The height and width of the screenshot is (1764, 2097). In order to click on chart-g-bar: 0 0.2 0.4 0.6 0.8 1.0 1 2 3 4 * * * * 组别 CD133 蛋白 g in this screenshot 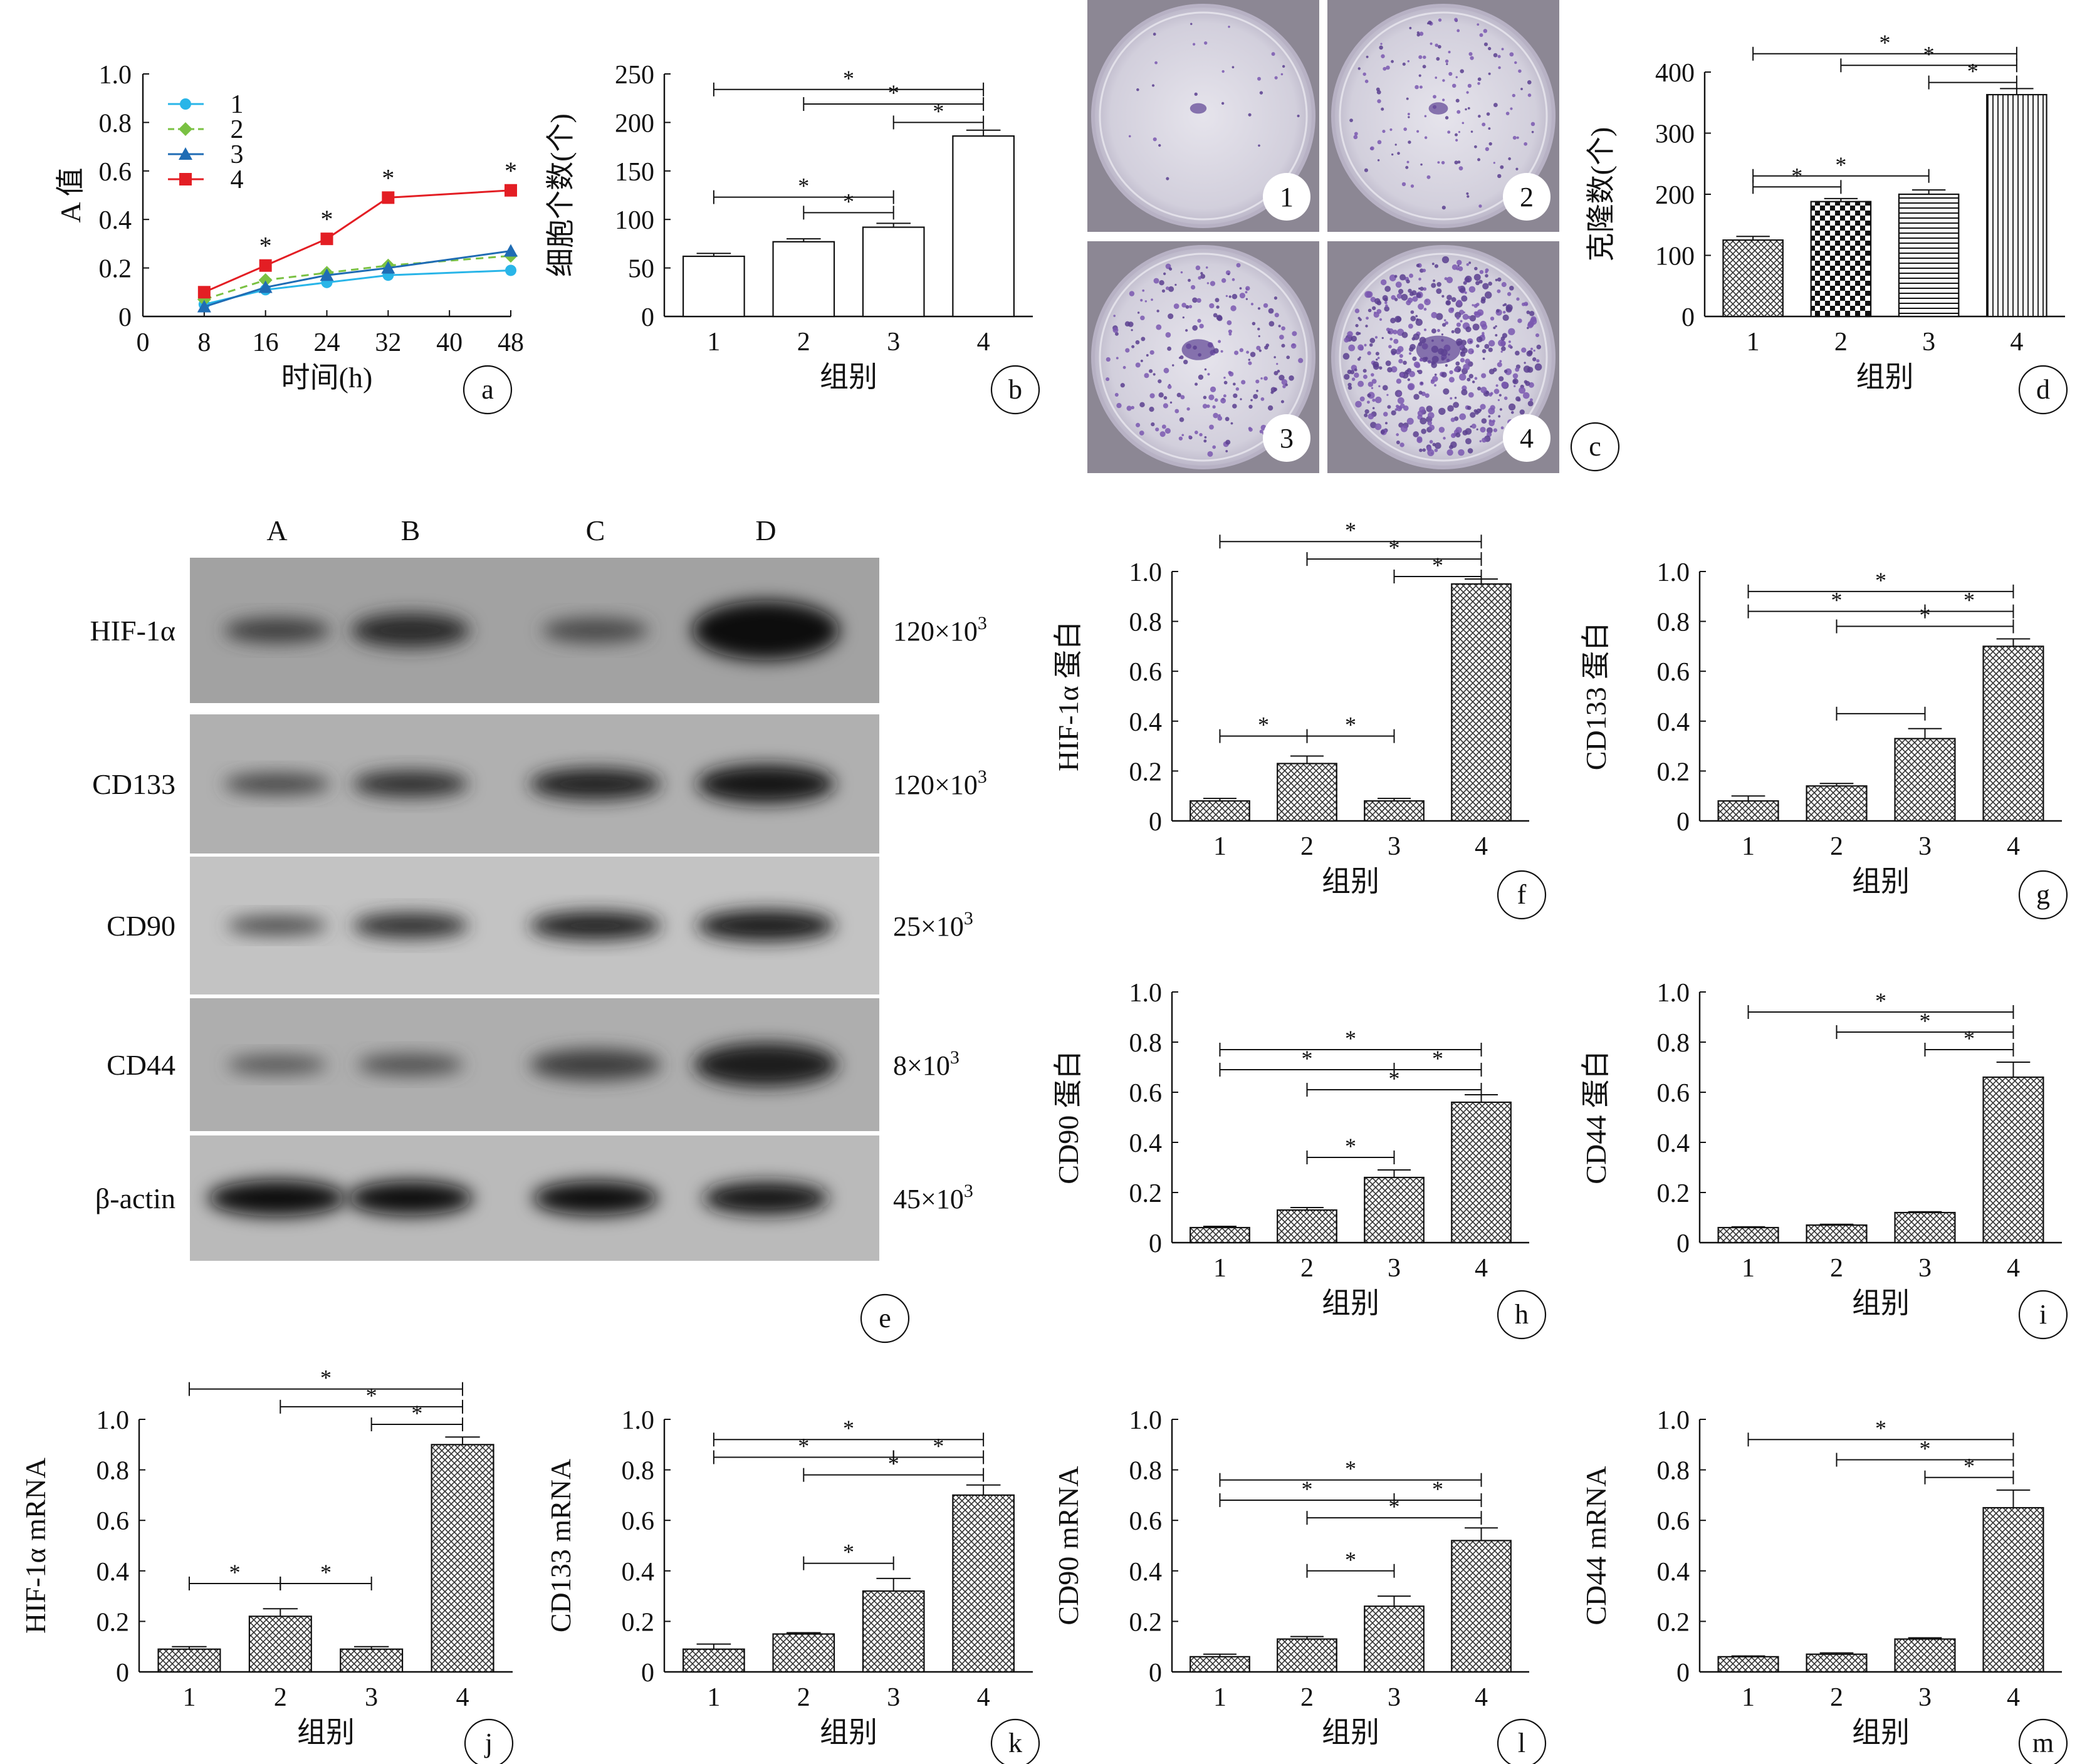, I will do `click(1823, 739)`.